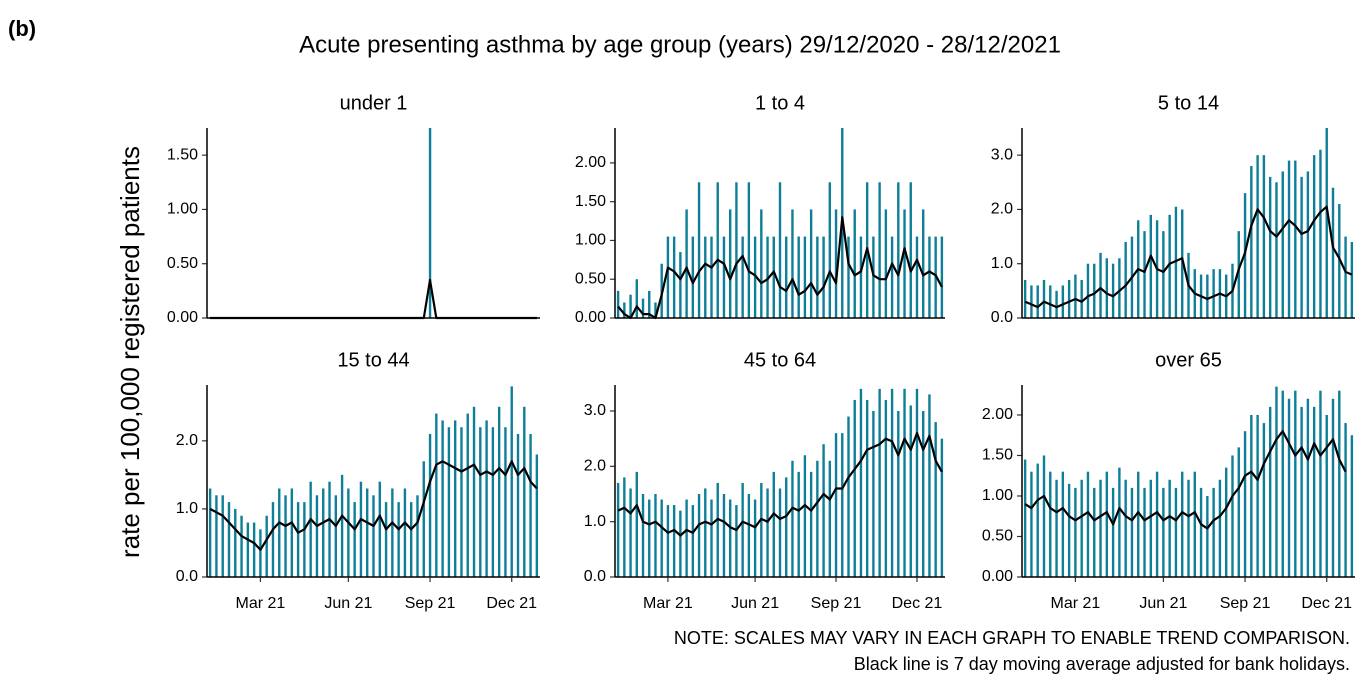 The image size is (1363, 683). What do you see at coordinates (1002, 209) in the screenshot?
I see `y-tick-label: 2.0` at bounding box center [1002, 209].